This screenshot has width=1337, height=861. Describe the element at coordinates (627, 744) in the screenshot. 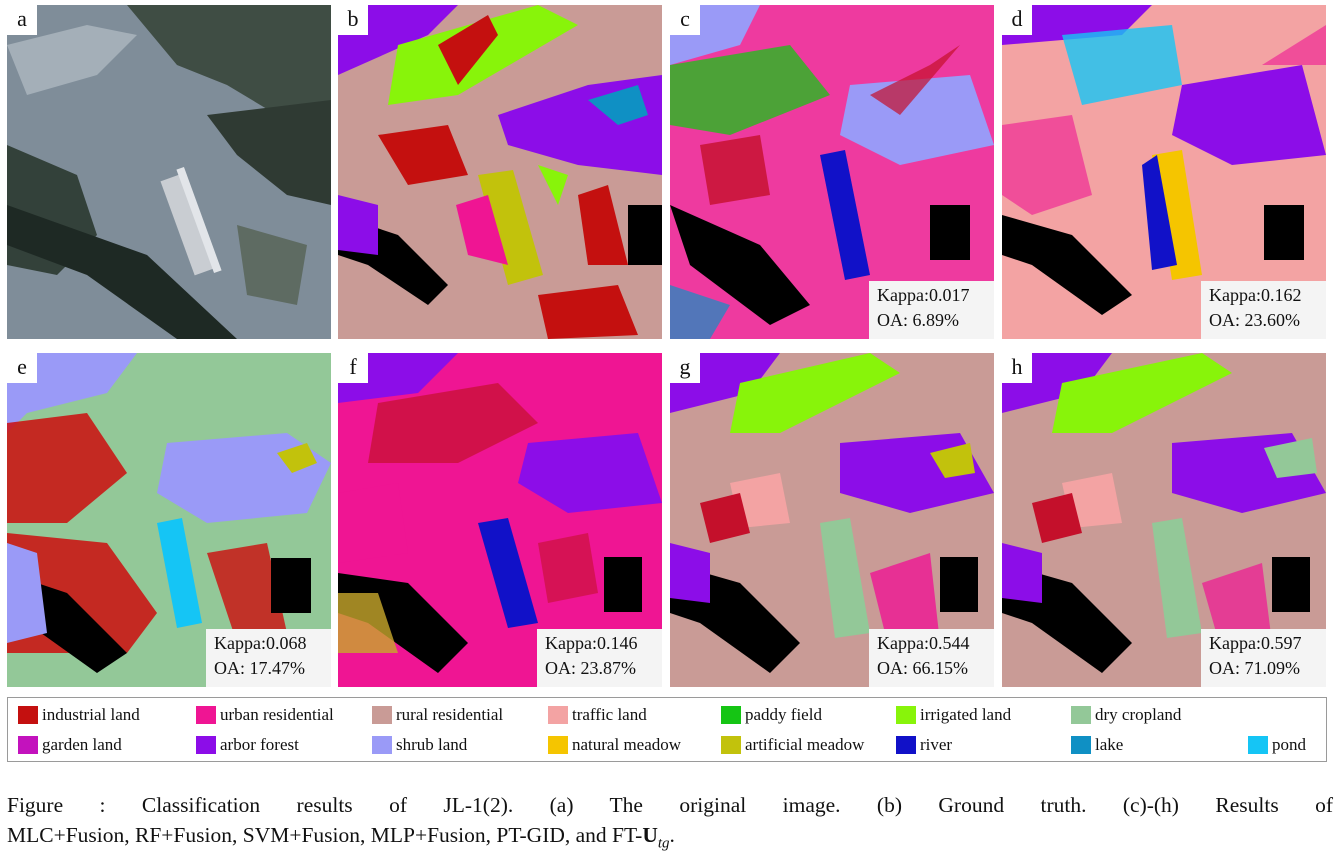

I see `legend-label: natural meadow` at that location.